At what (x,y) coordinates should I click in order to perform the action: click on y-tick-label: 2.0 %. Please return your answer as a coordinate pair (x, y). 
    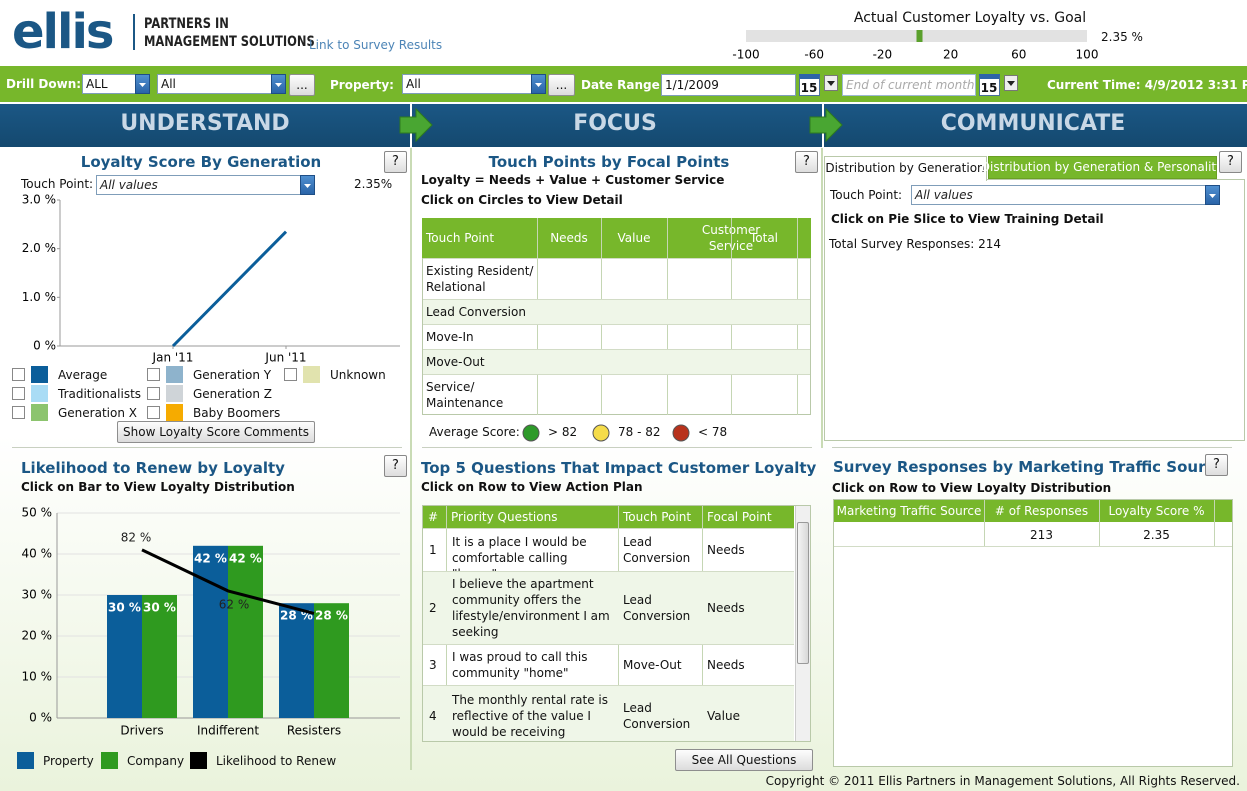
    Looking at the image, I should click on (39, 248).